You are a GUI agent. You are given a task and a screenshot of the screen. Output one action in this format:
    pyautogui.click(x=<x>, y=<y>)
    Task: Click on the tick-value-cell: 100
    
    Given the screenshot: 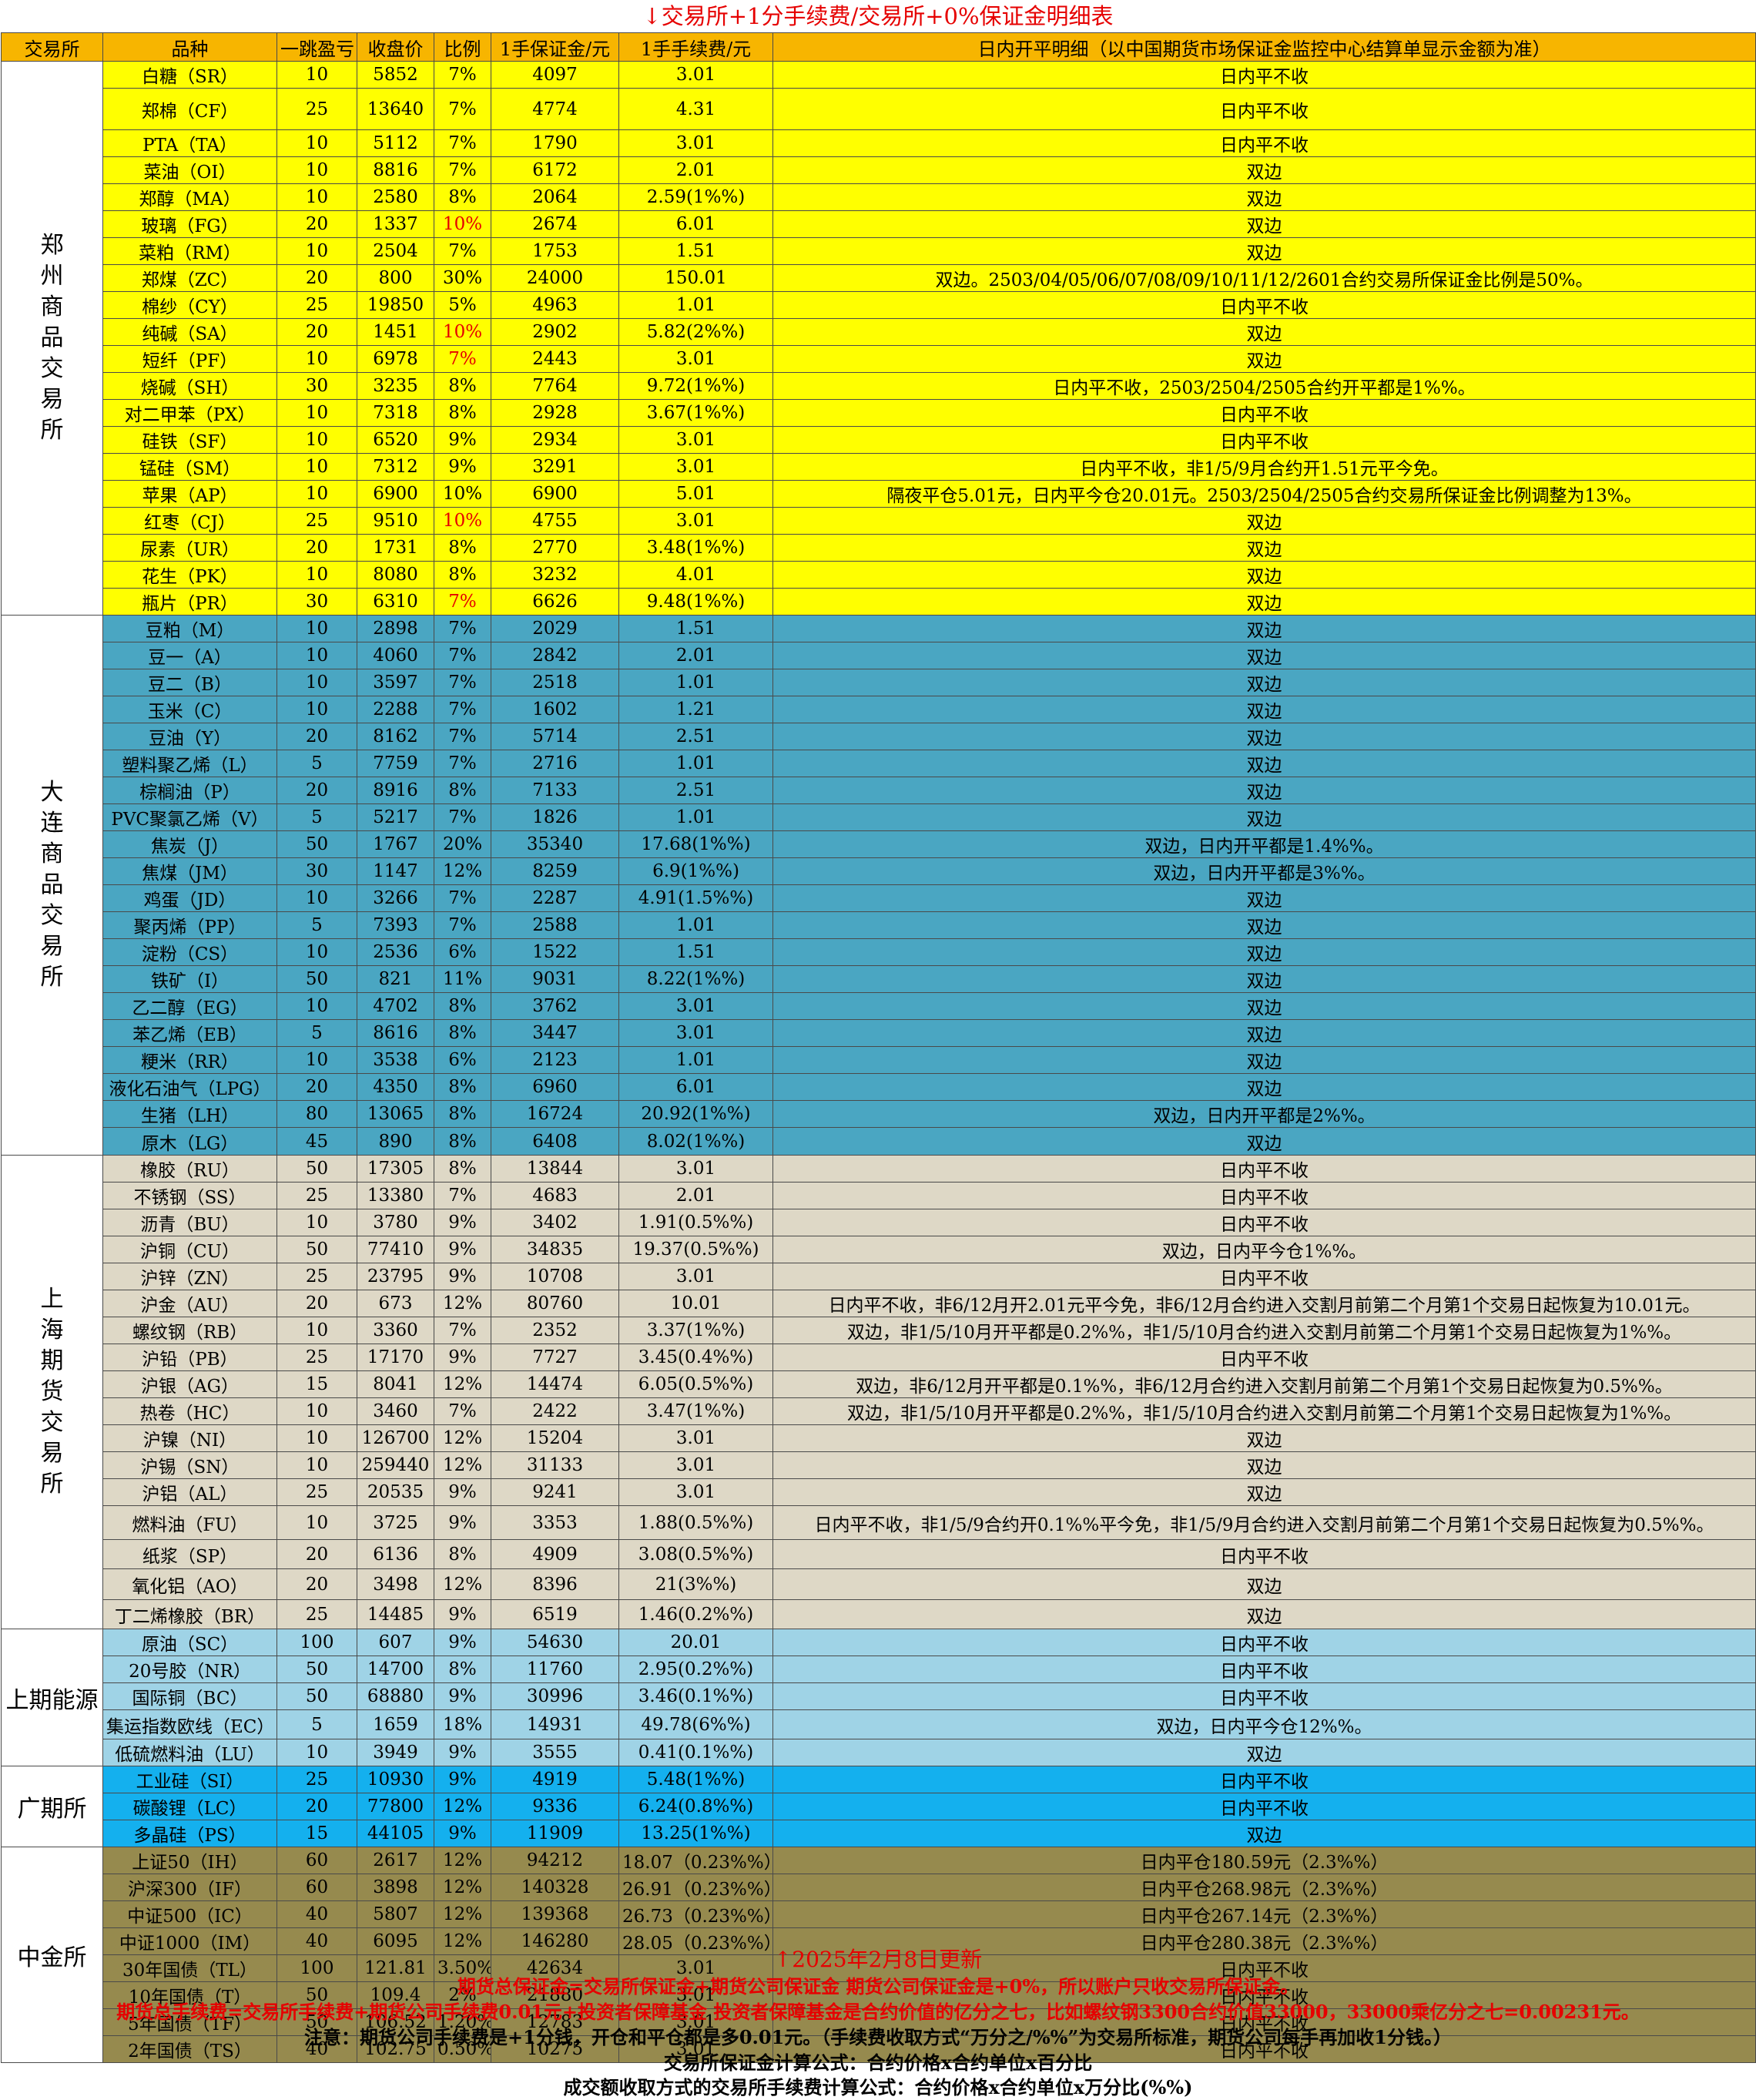 What is the action you would take?
    pyautogui.click(x=316, y=1642)
    